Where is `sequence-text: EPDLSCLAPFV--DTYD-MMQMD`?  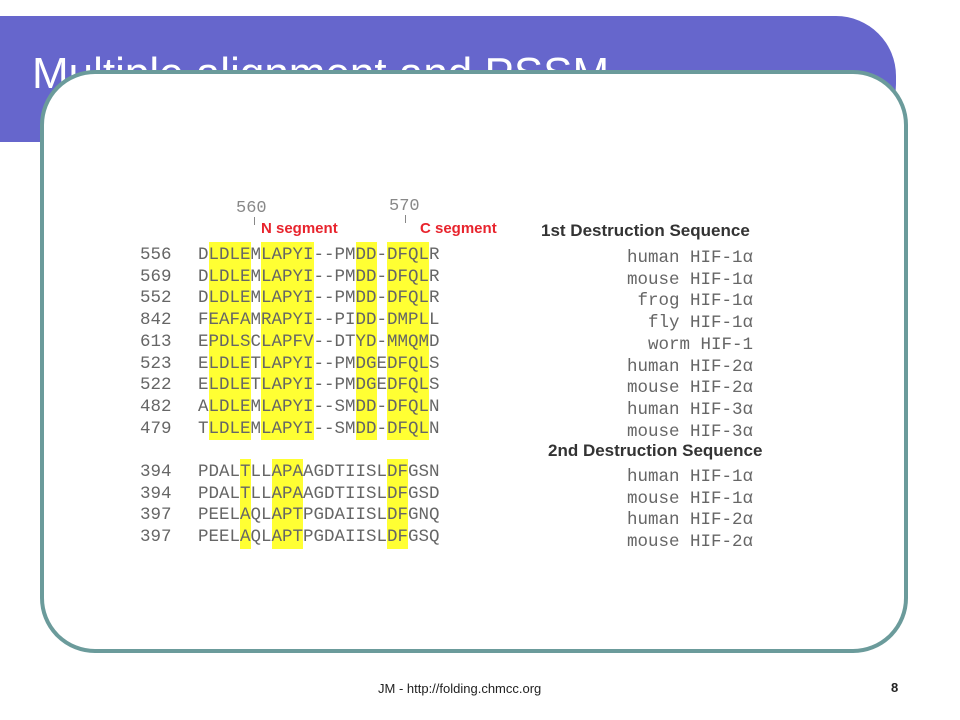 sequence-text: EPDLSCLAPFV--DTYD-MMQMD is located at coordinates (319, 341).